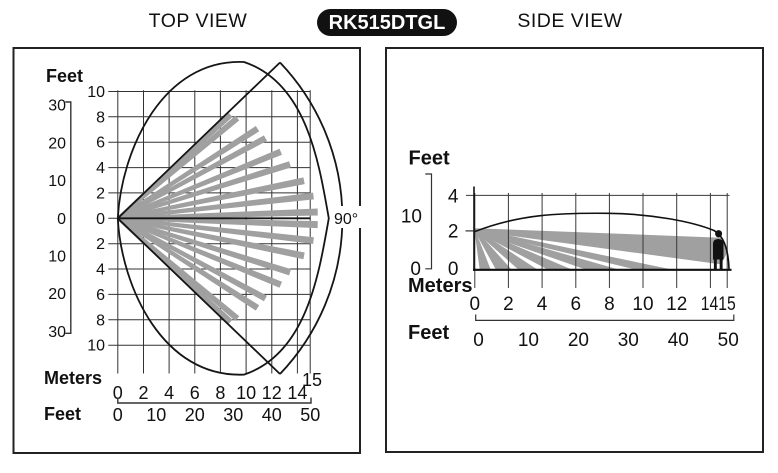  I want to click on svg-text: SIDE VIEW, so click(569, 21).